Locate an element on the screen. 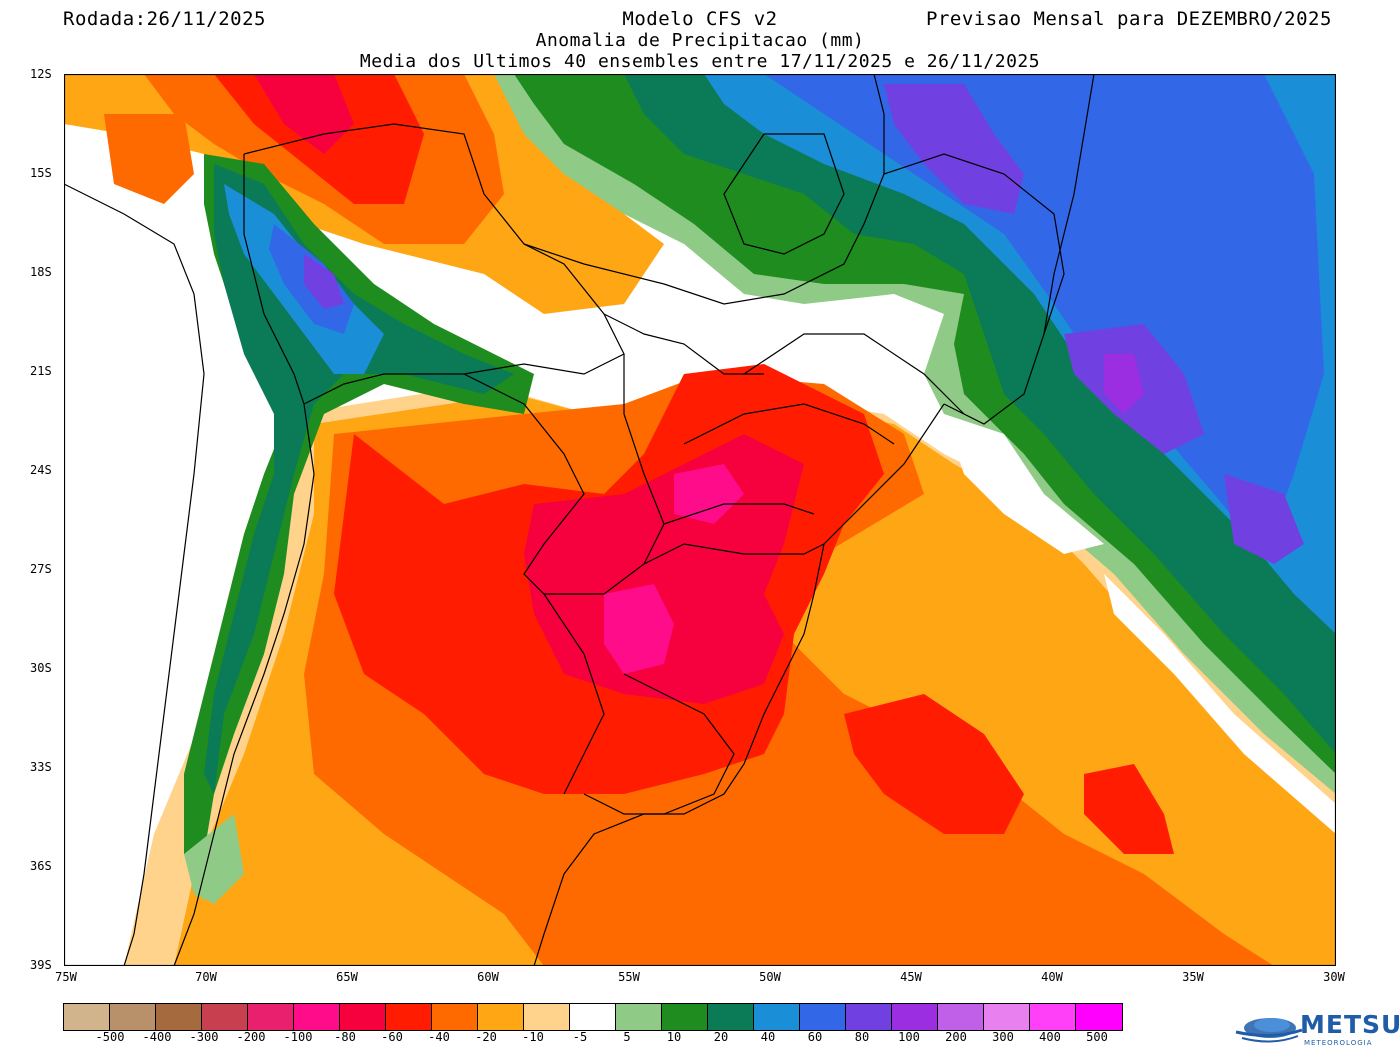  lat-label-33s: 33S is located at coordinates (41, 767).